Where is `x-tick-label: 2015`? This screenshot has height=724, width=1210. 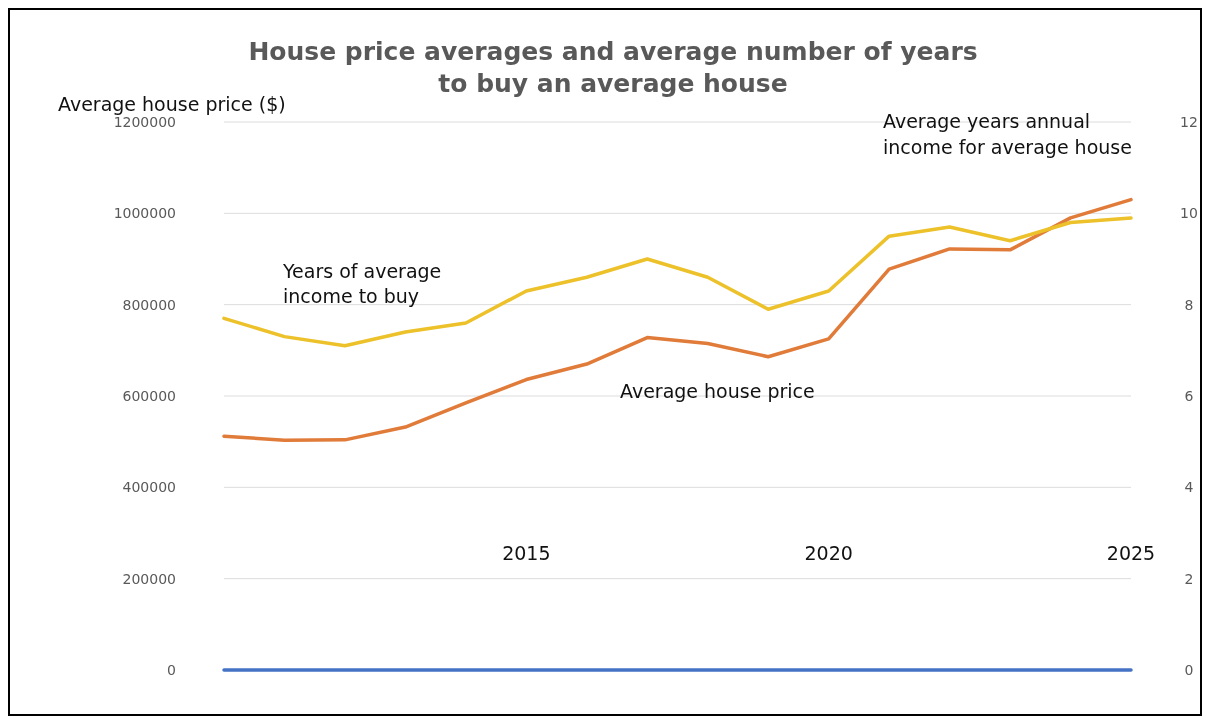 x-tick-label: 2015 is located at coordinates (526, 553).